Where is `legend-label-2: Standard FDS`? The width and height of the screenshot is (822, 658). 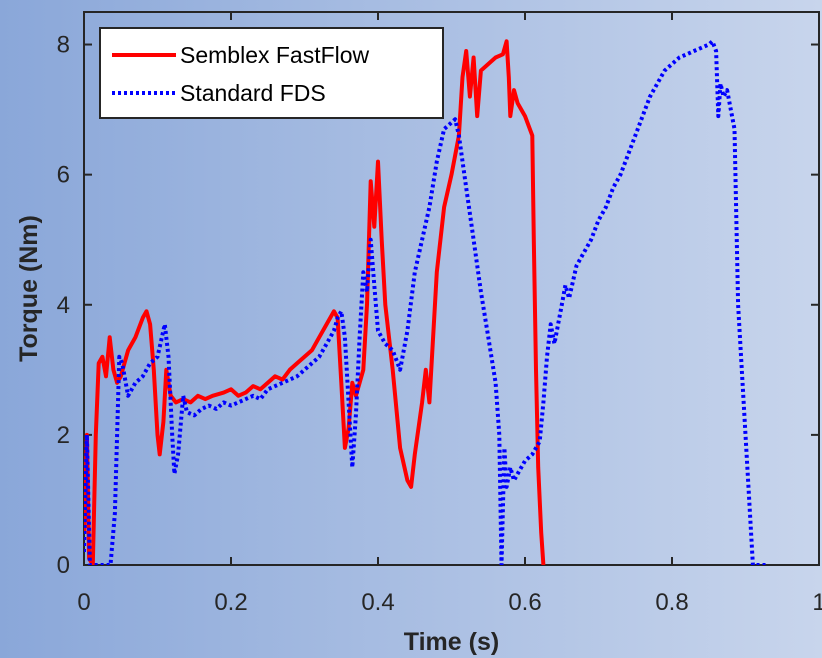 legend-label-2: Standard FDS is located at coordinates (253, 93).